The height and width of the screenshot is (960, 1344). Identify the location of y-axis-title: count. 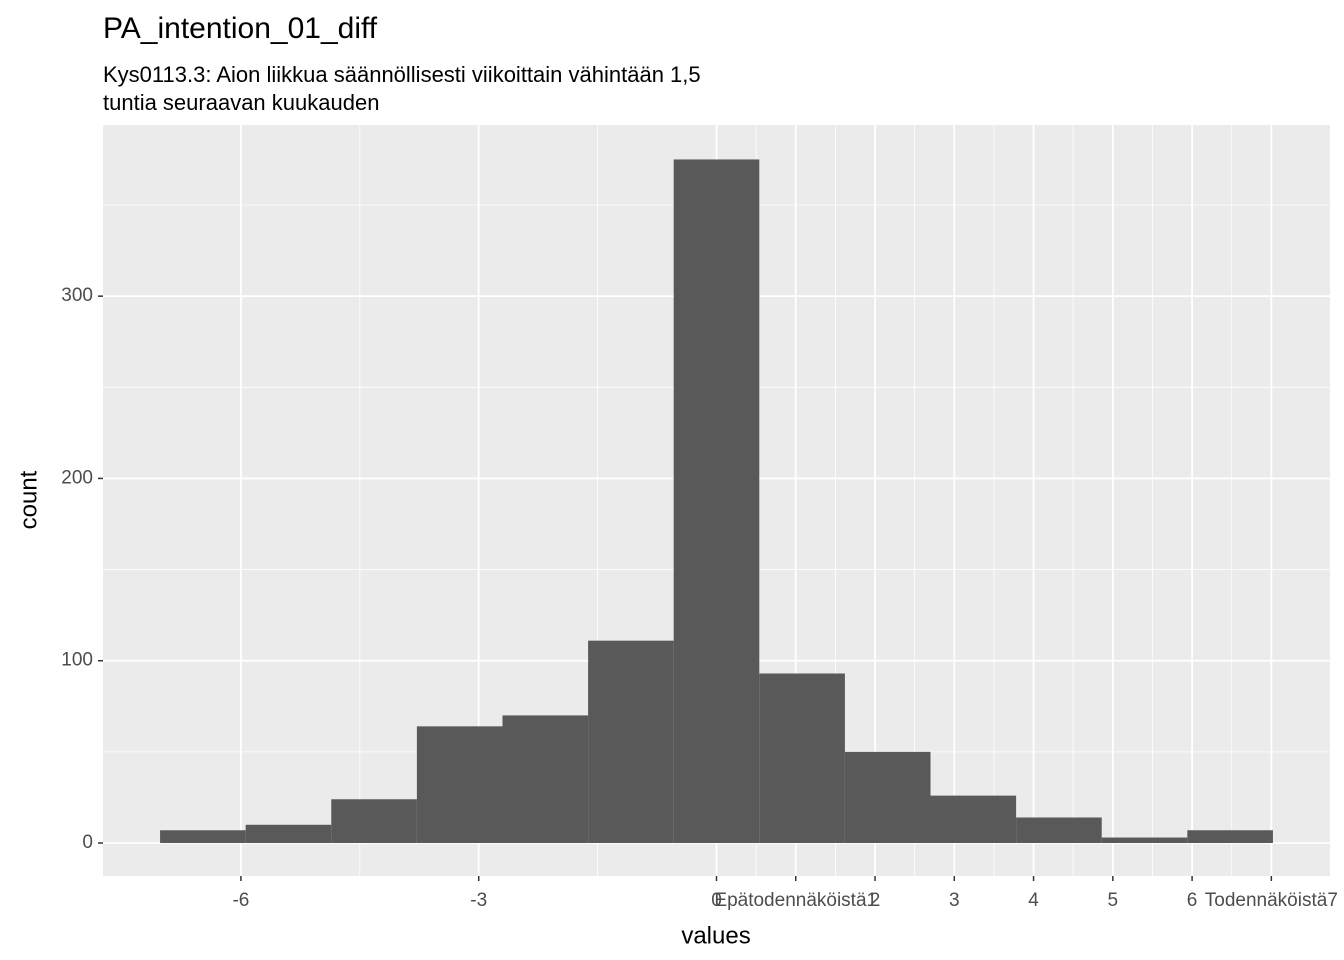
(28, 499).